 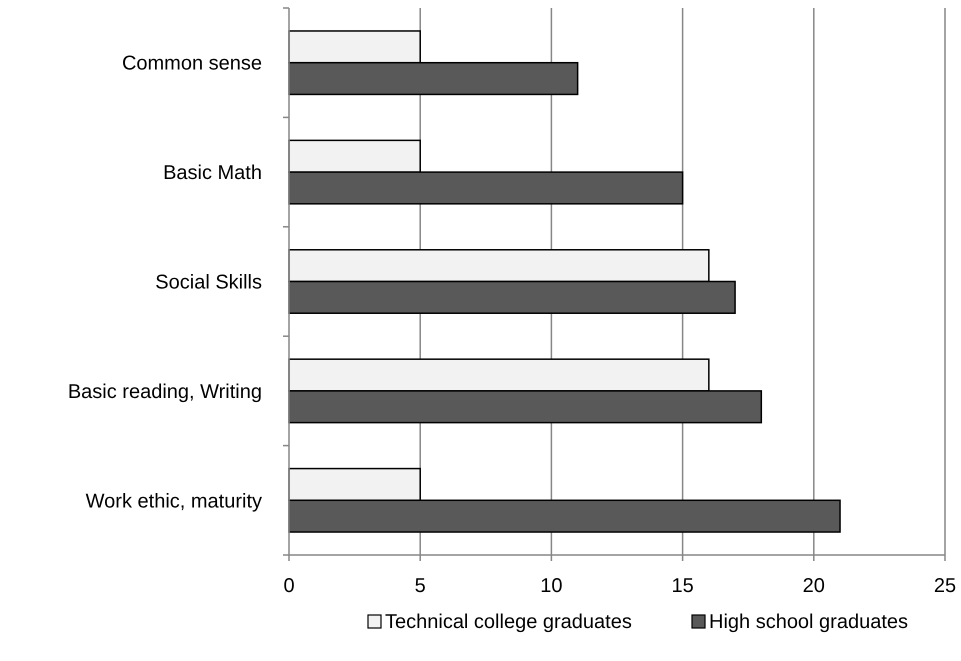 What do you see at coordinates (551, 586) in the screenshot?
I see `x-tick-label: 10` at bounding box center [551, 586].